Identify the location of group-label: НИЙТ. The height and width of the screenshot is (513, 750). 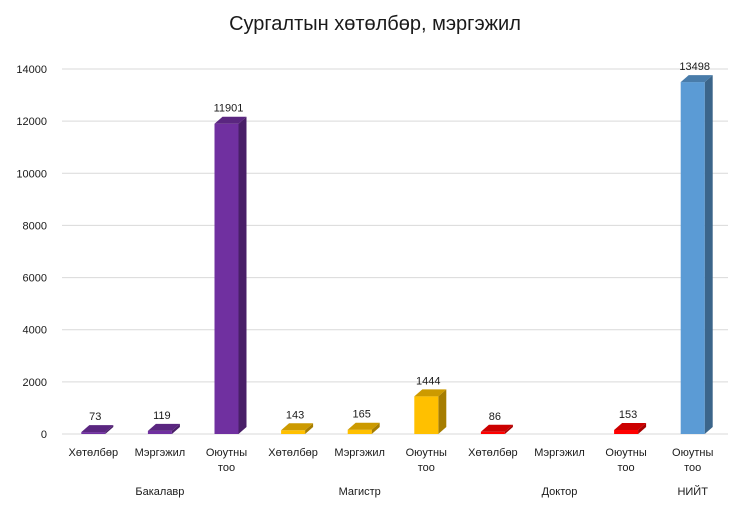
(692, 491).